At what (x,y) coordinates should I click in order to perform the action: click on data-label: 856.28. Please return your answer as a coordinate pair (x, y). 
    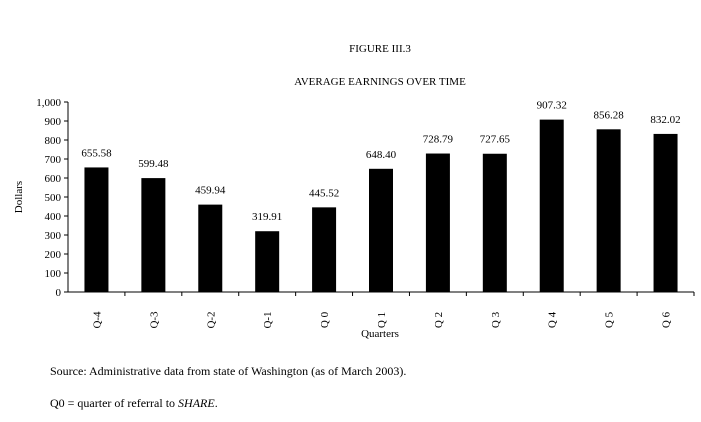
    Looking at the image, I should click on (609, 115).